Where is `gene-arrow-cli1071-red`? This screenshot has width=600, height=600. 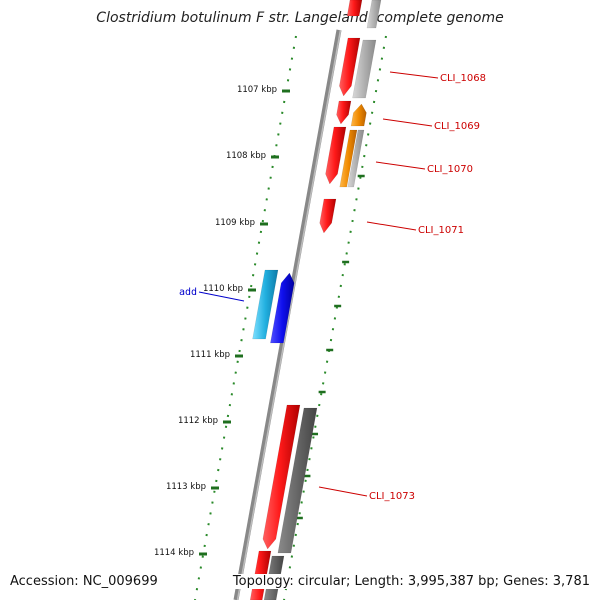
gene-arrow-cli1071-red is located at coordinates (328, 216).